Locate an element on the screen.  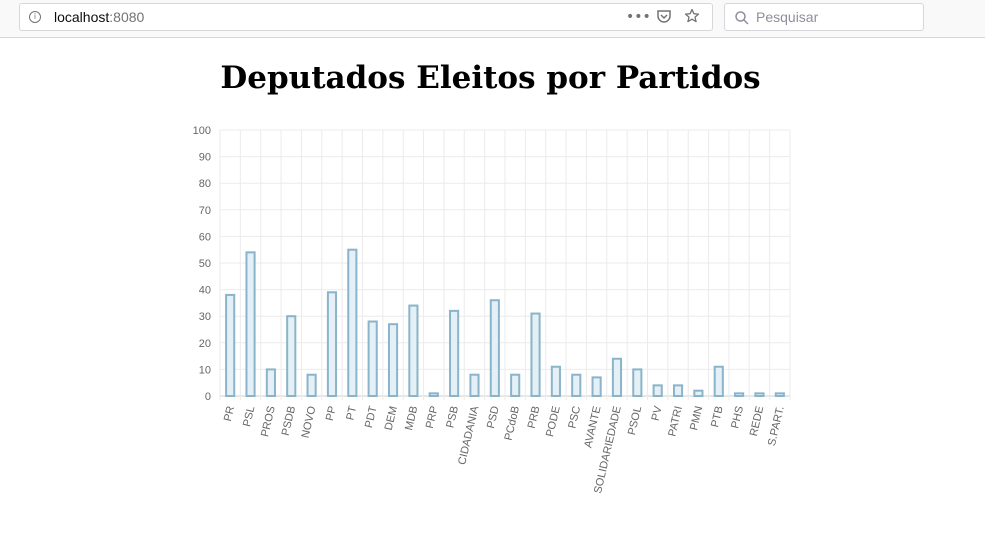
bar-mdb is located at coordinates (413, 350).